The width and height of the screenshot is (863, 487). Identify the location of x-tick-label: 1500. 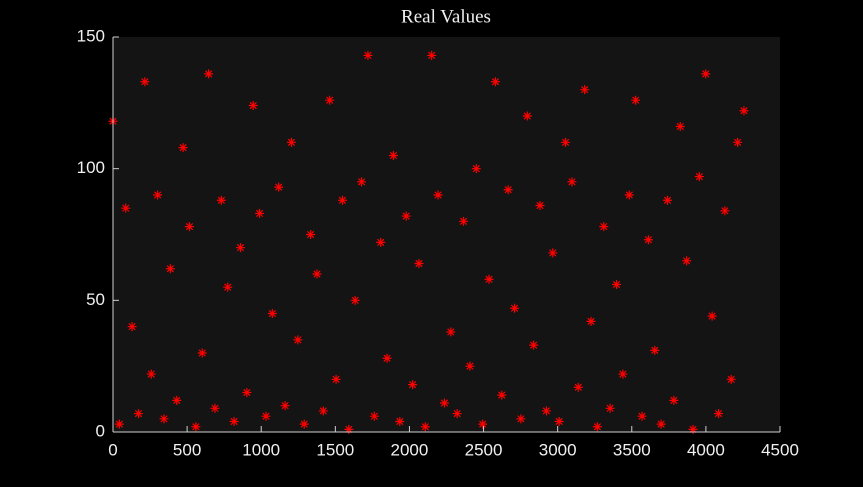
(335, 449).